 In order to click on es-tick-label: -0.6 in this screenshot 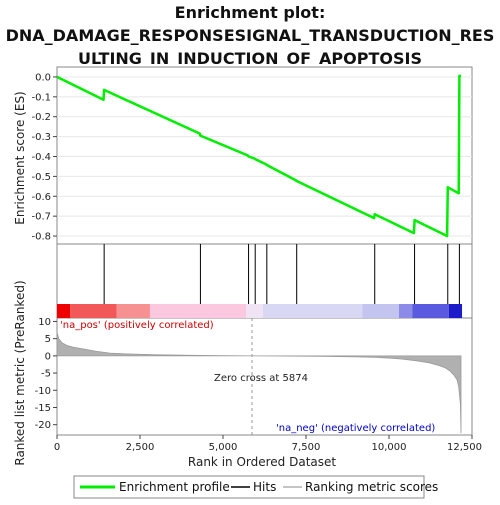, I will do `click(41, 197)`.